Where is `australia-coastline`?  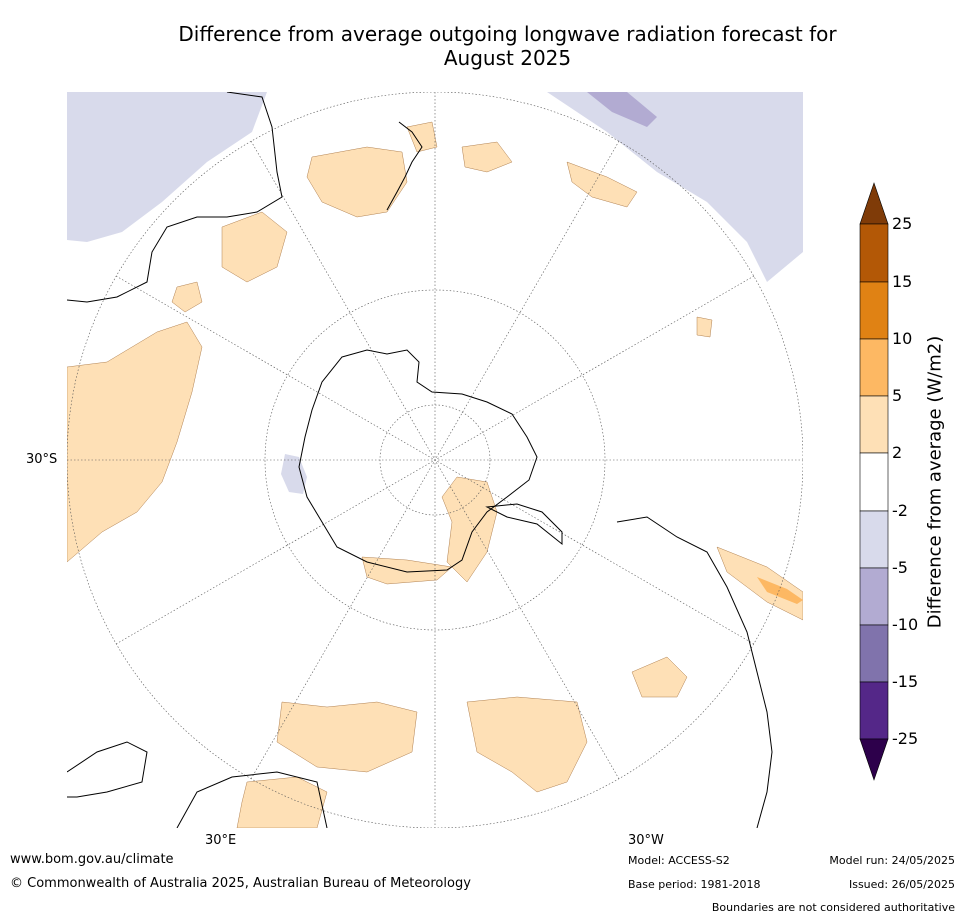
australia-coastline is located at coordinates (175, 197).